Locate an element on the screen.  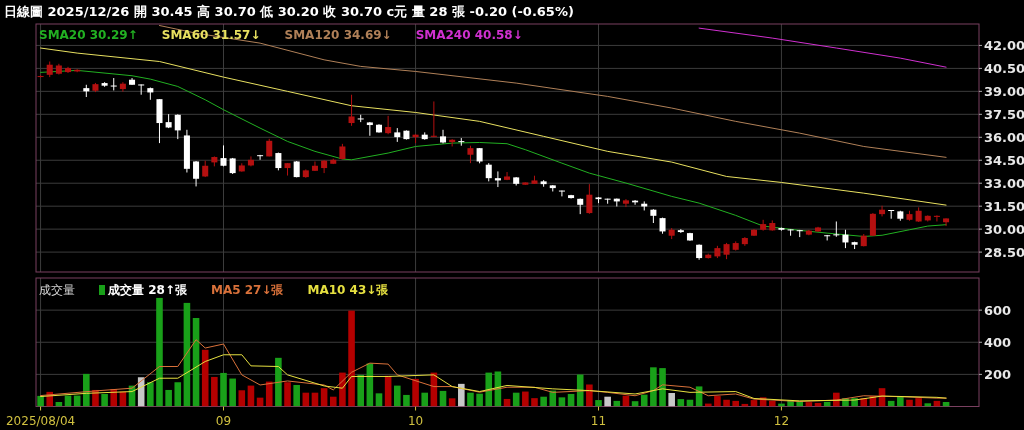
y-tick-label: 39.00 is located at coordinates (1004, 92).